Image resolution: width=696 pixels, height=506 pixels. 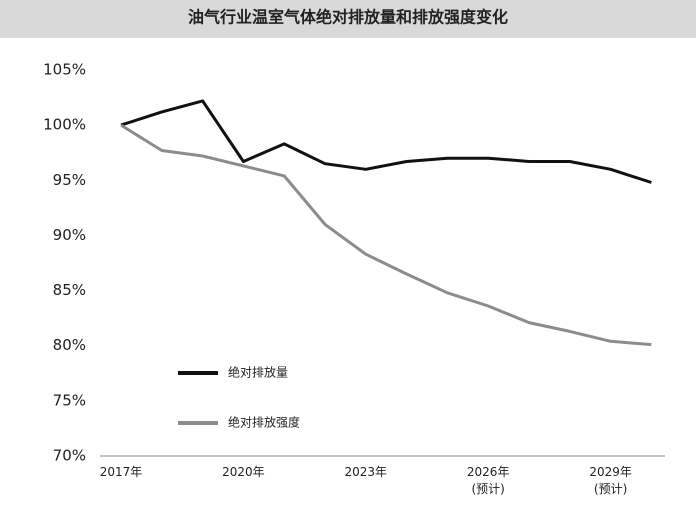 I want to click on y-tick-label: 95%, so click(x=69, y=180).